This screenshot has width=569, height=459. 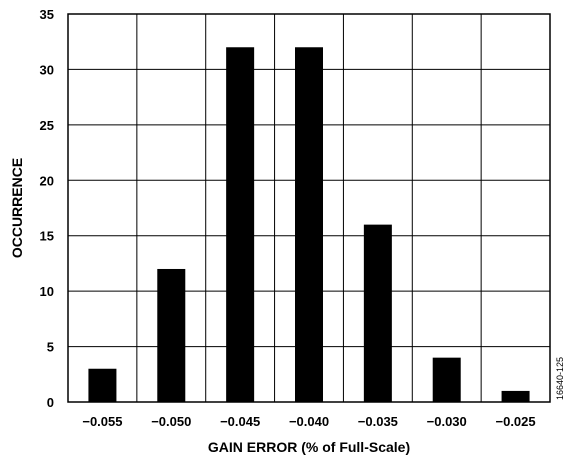 I want to click on figure-id: 16640-125, so click(x=560, y=378).